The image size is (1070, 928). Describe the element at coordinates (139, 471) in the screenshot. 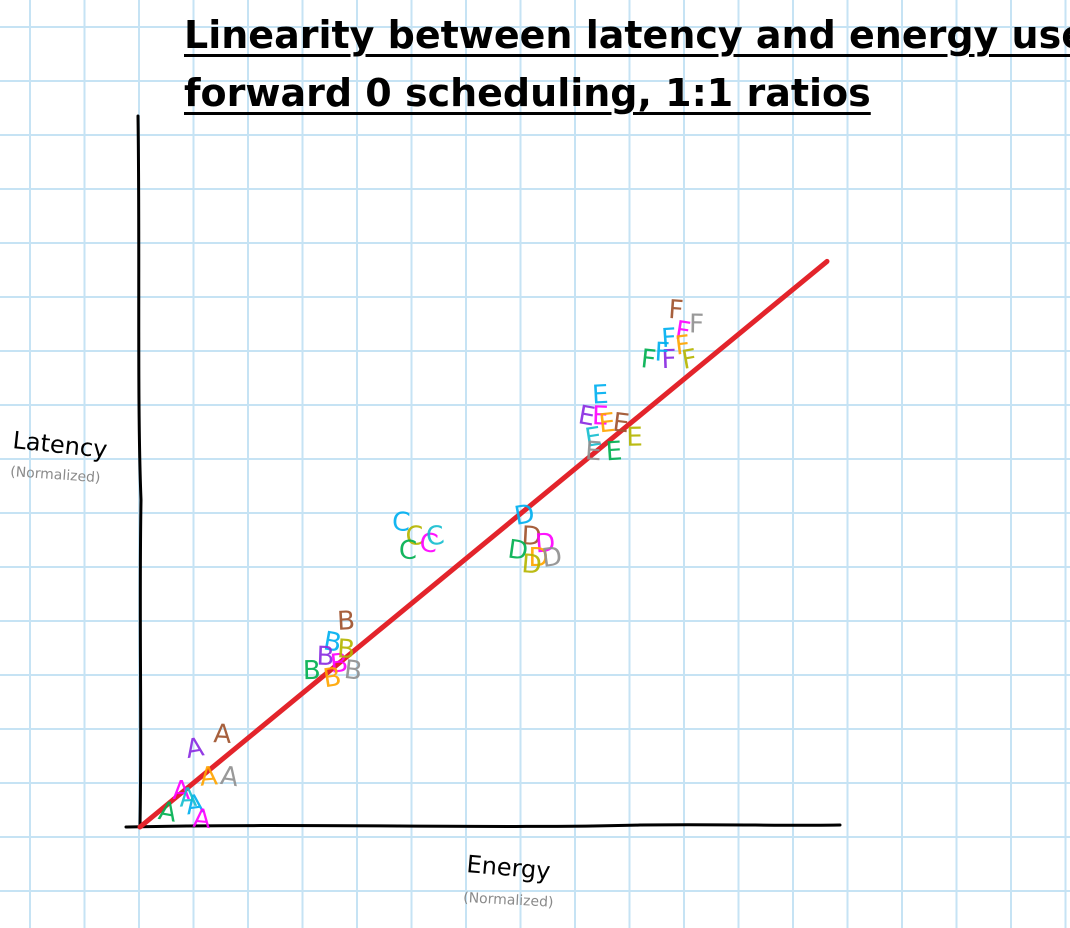

I see `y-axis` at that location.